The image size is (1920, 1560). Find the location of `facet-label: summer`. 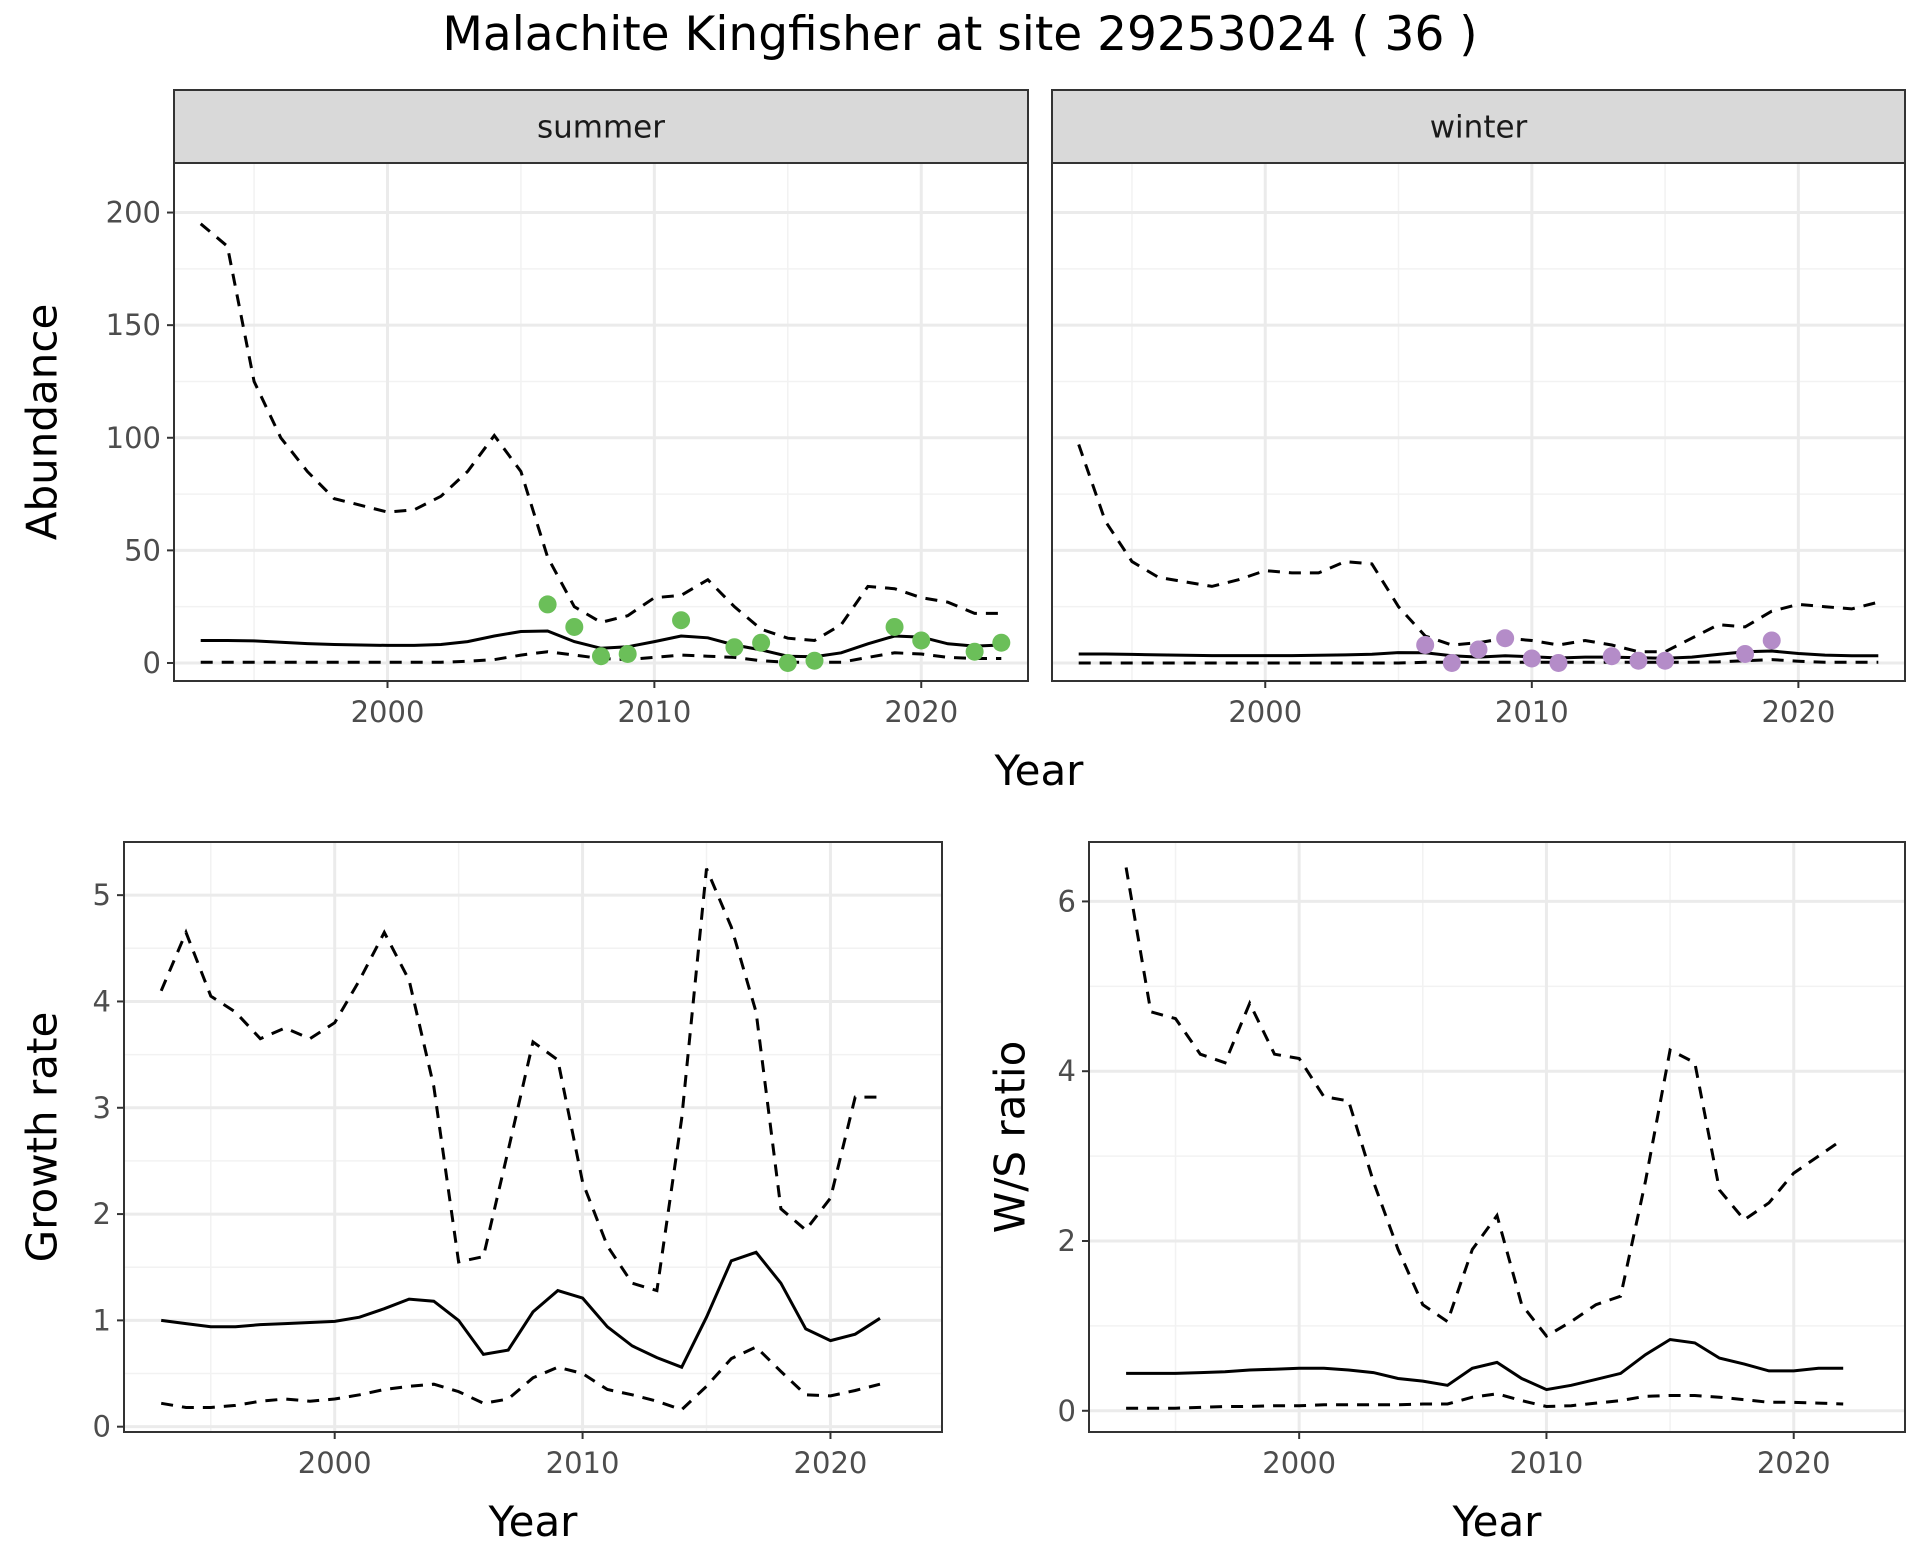

facet-label: summer is located at coordinates (601, 128).